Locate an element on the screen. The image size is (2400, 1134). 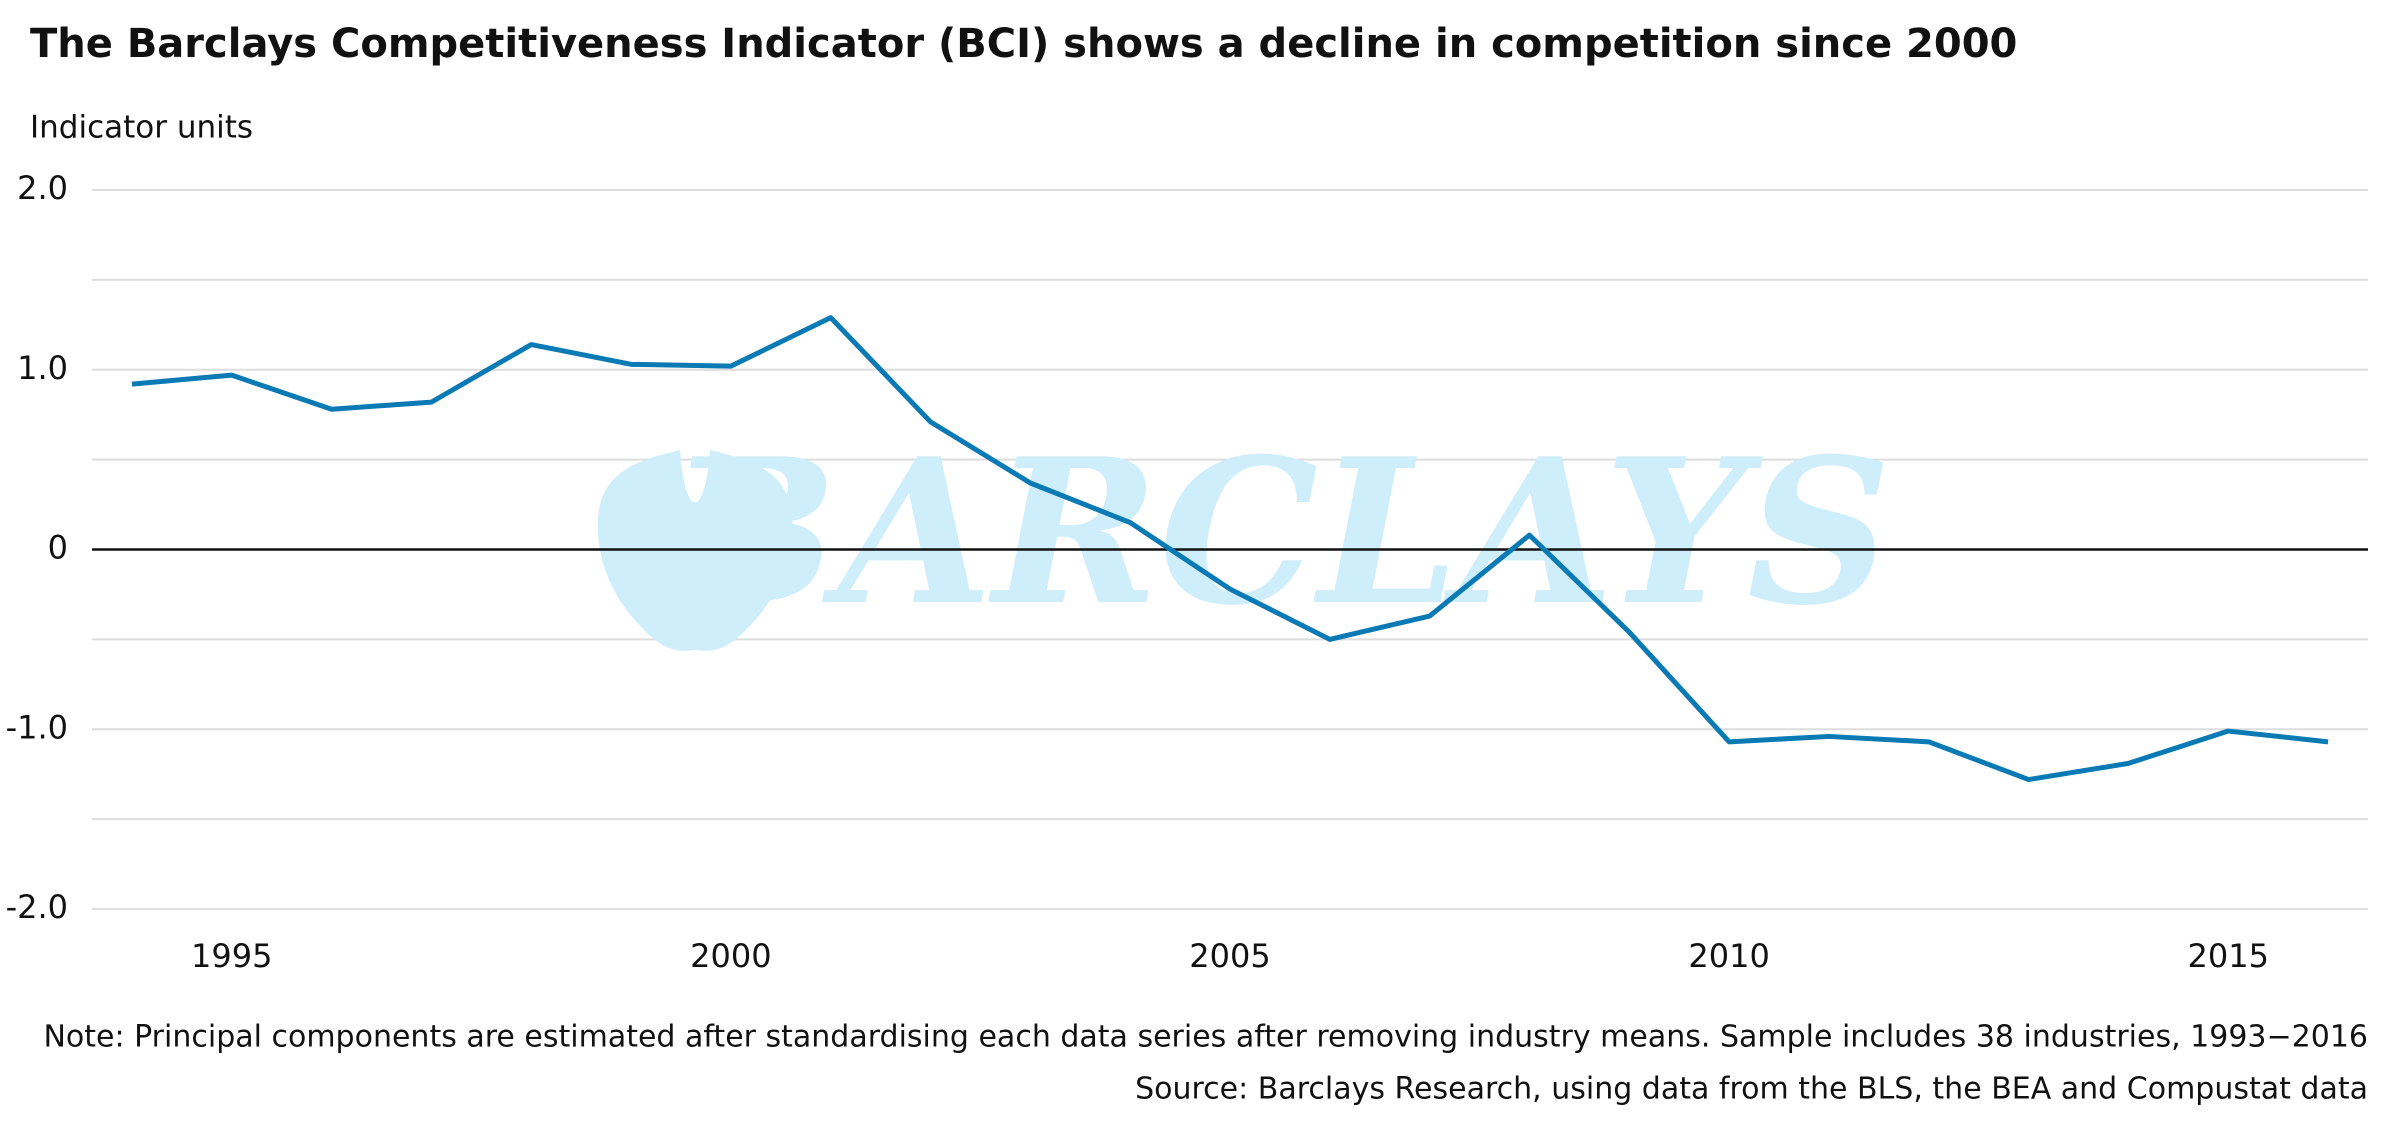
y-tick-label: -2.0 is located at coordinates (37, 907).